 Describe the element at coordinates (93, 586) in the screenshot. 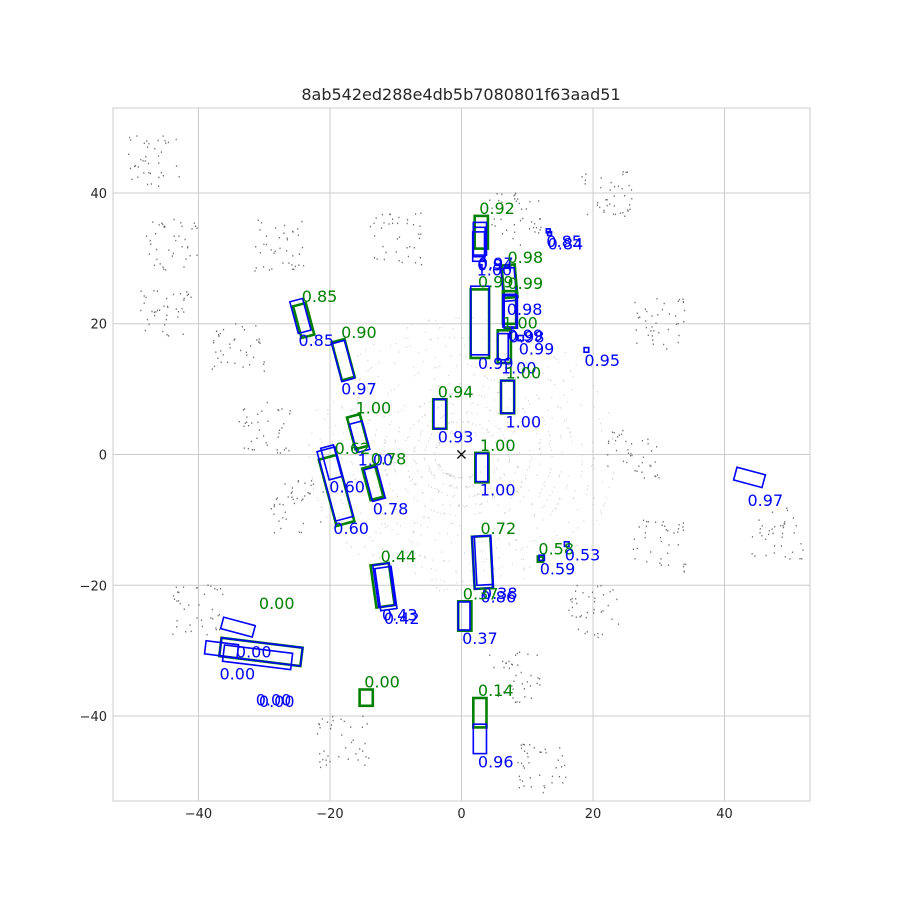

I see `y-tick-label: −20` at that location.